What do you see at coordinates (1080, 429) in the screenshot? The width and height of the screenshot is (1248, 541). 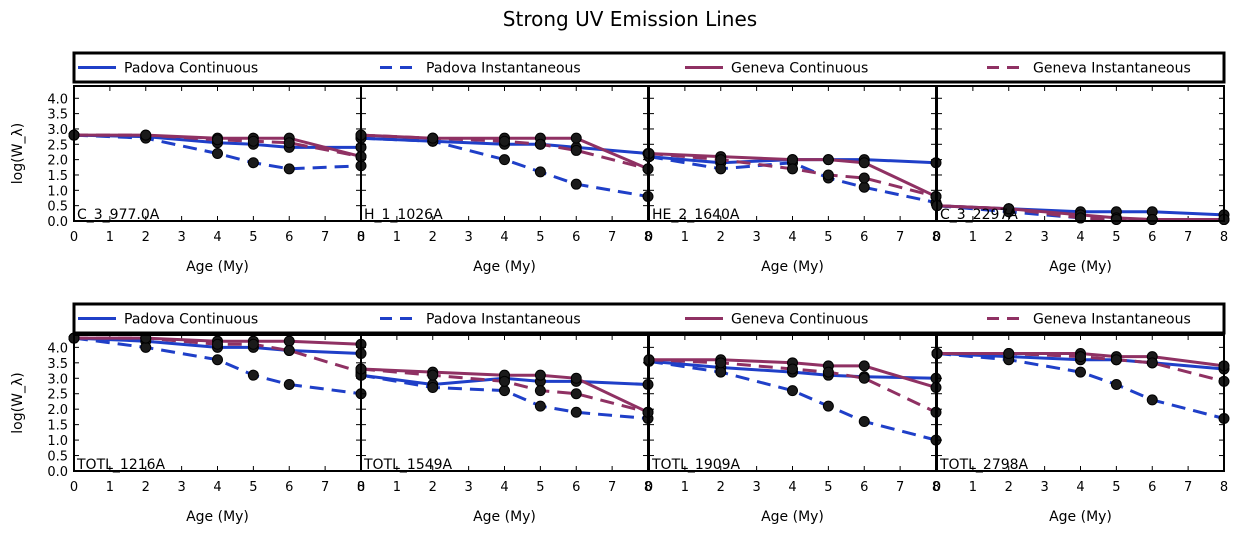 I see `chart-panel-8: 0 1 2 3 4 5 6 7 8 TOTL_2798A Age (My)` at bounding box center [1080, 429].